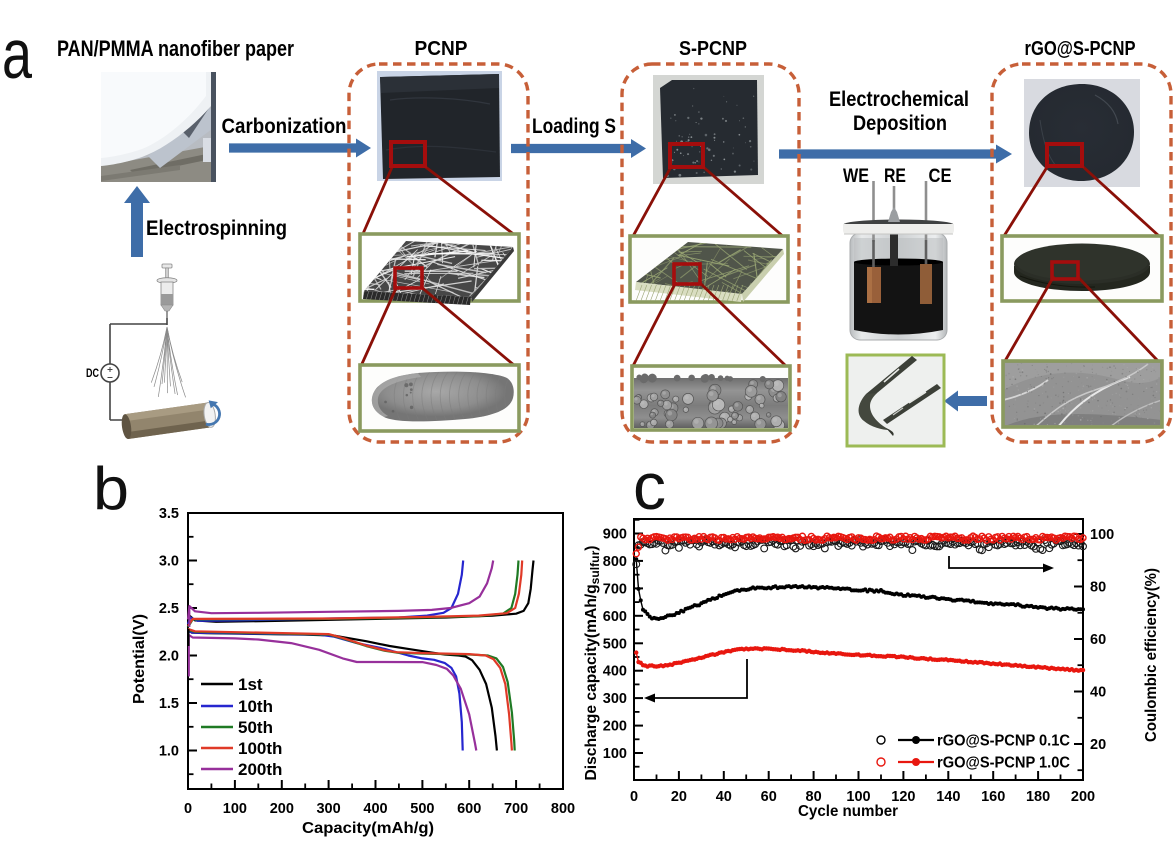 The height and width of the screenshot is (861, 1173). I want to click on svg-text: 140, so click(948, 797).